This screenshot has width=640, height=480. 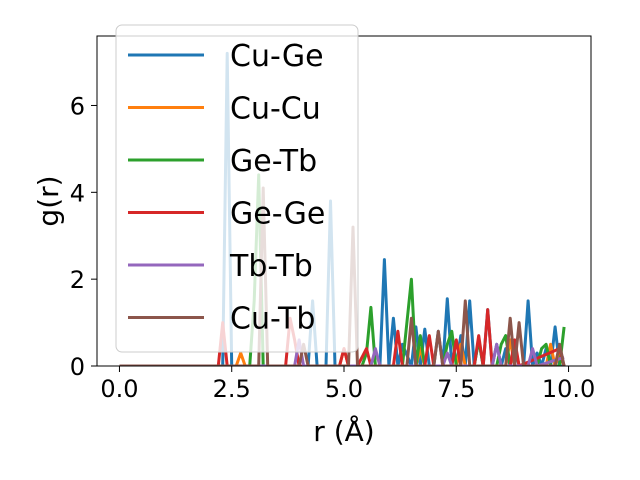 What do you see at coordinates (271, 266) in the screenshot?
I see `legend-label-tb-tb: Tb-Tb` at bounding box center [271, 266].